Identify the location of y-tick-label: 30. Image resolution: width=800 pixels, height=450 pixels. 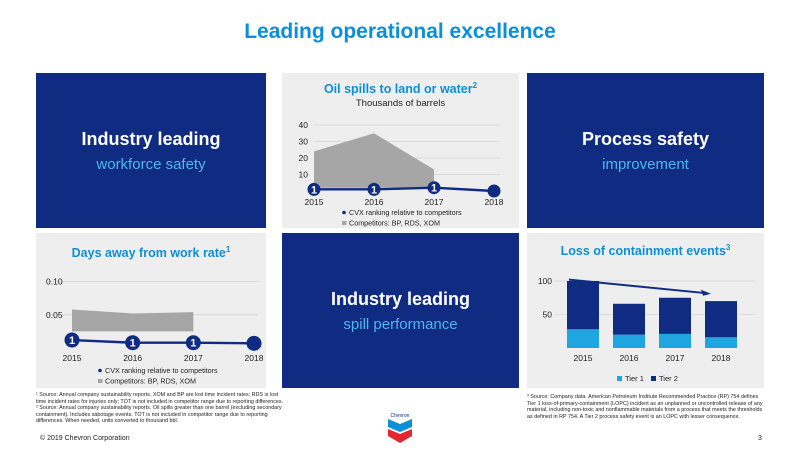
(304, 142).